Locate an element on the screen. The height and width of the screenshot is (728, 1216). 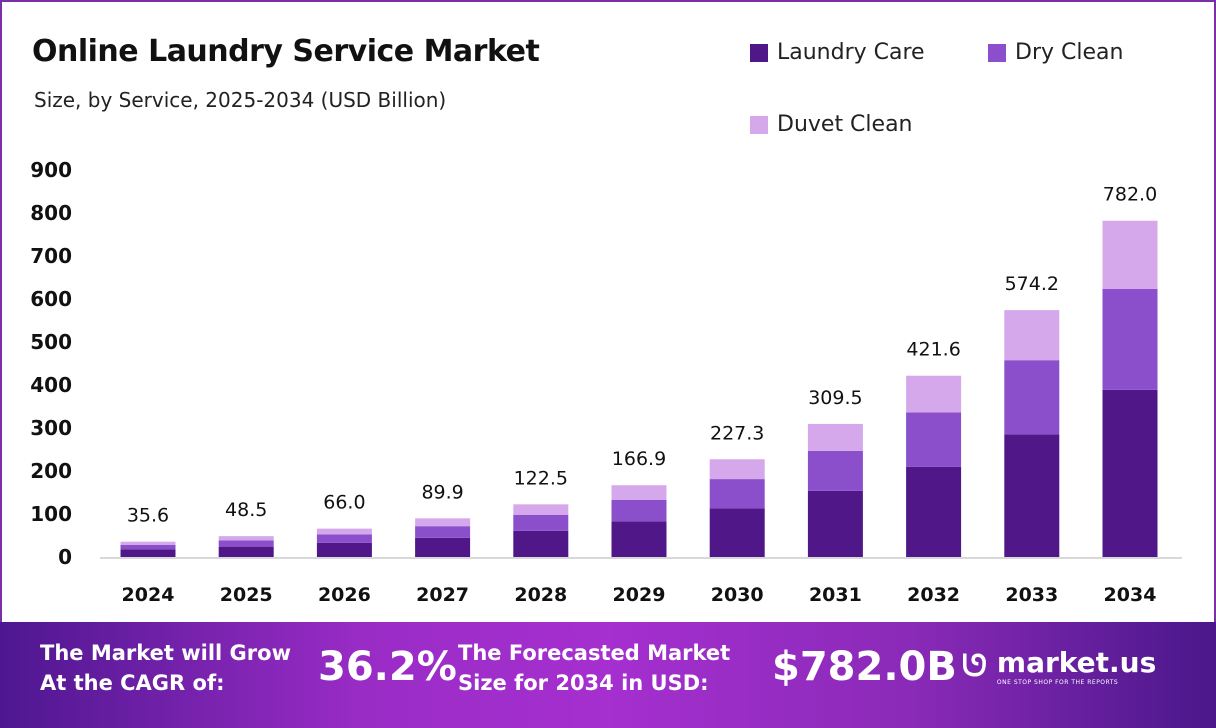
y-tick-label: 700 is located at coordinates (51, 256).